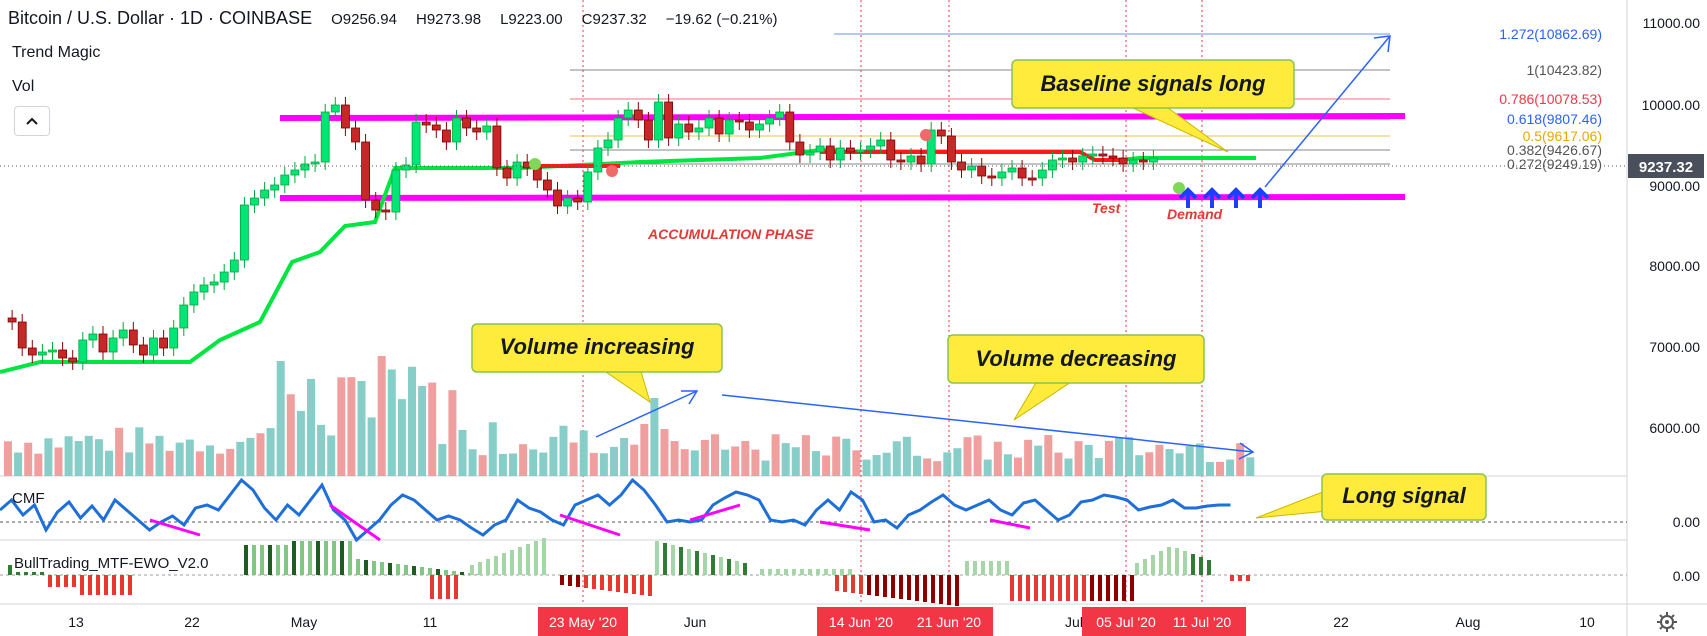 Image resolution: width=1707 pixels, height=636 pixels. What do you see at coordinates (1076, 358) in the screenshot?
I see `volume-decreasing-text: Volume decreasing` at bounding box center [1076, 358].